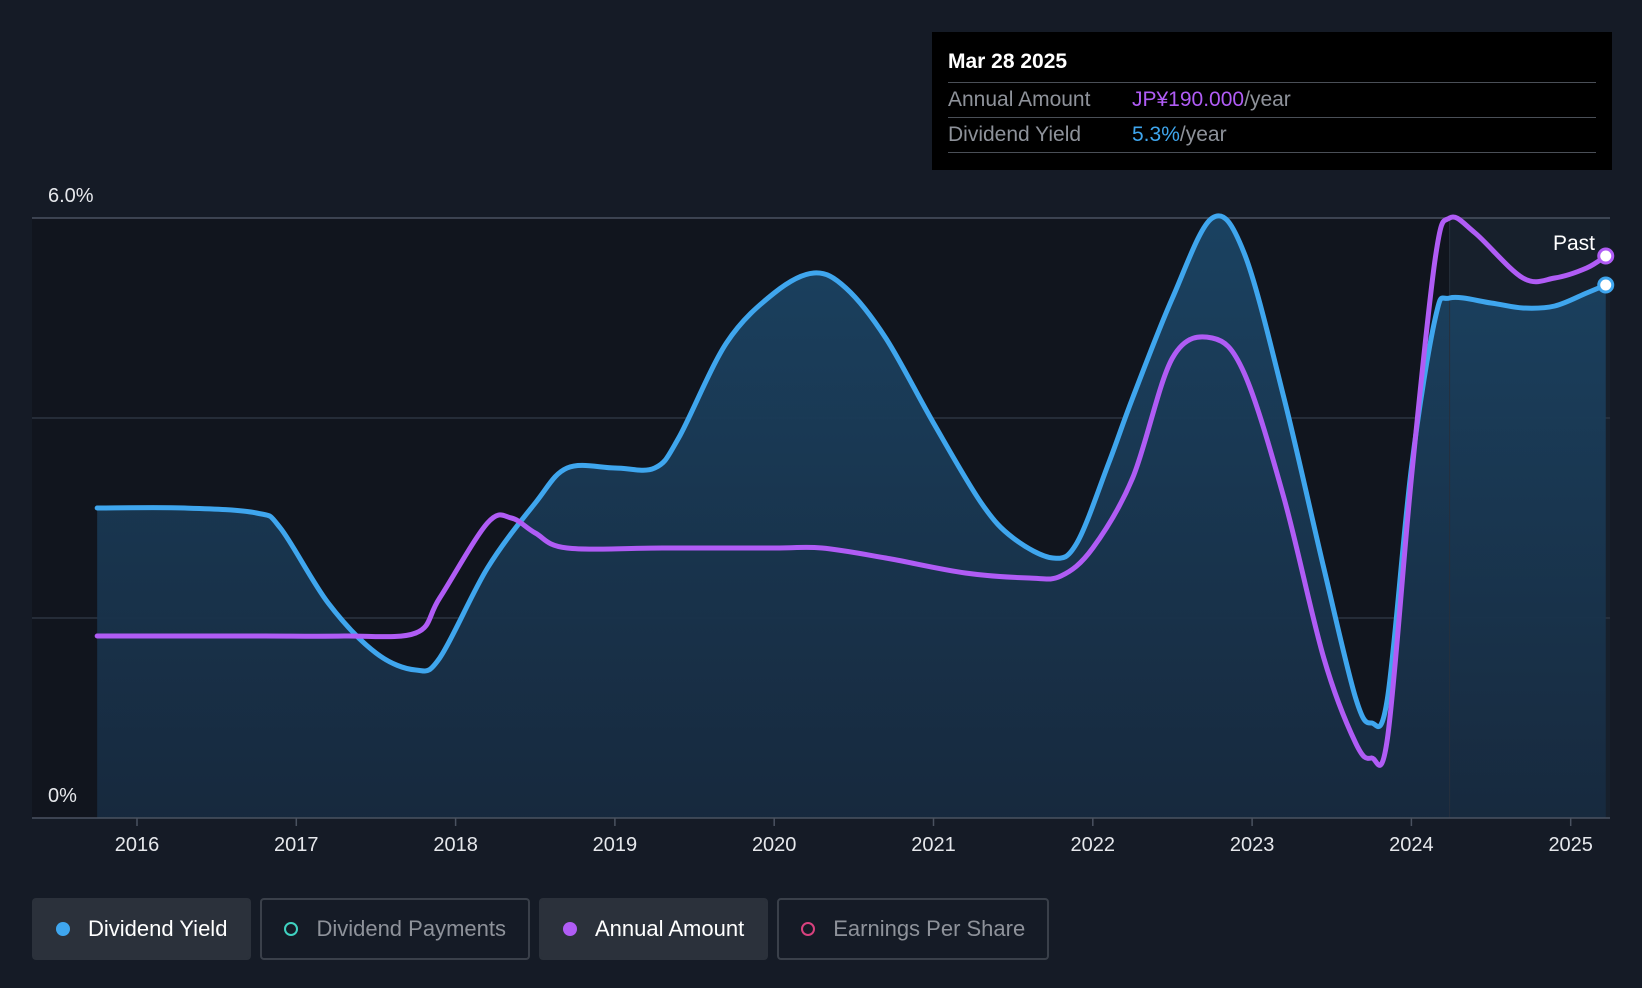 This screenshot has width=1642, height=988. I want to click on tooltip-value: 5.3%, so click(1156, 134).